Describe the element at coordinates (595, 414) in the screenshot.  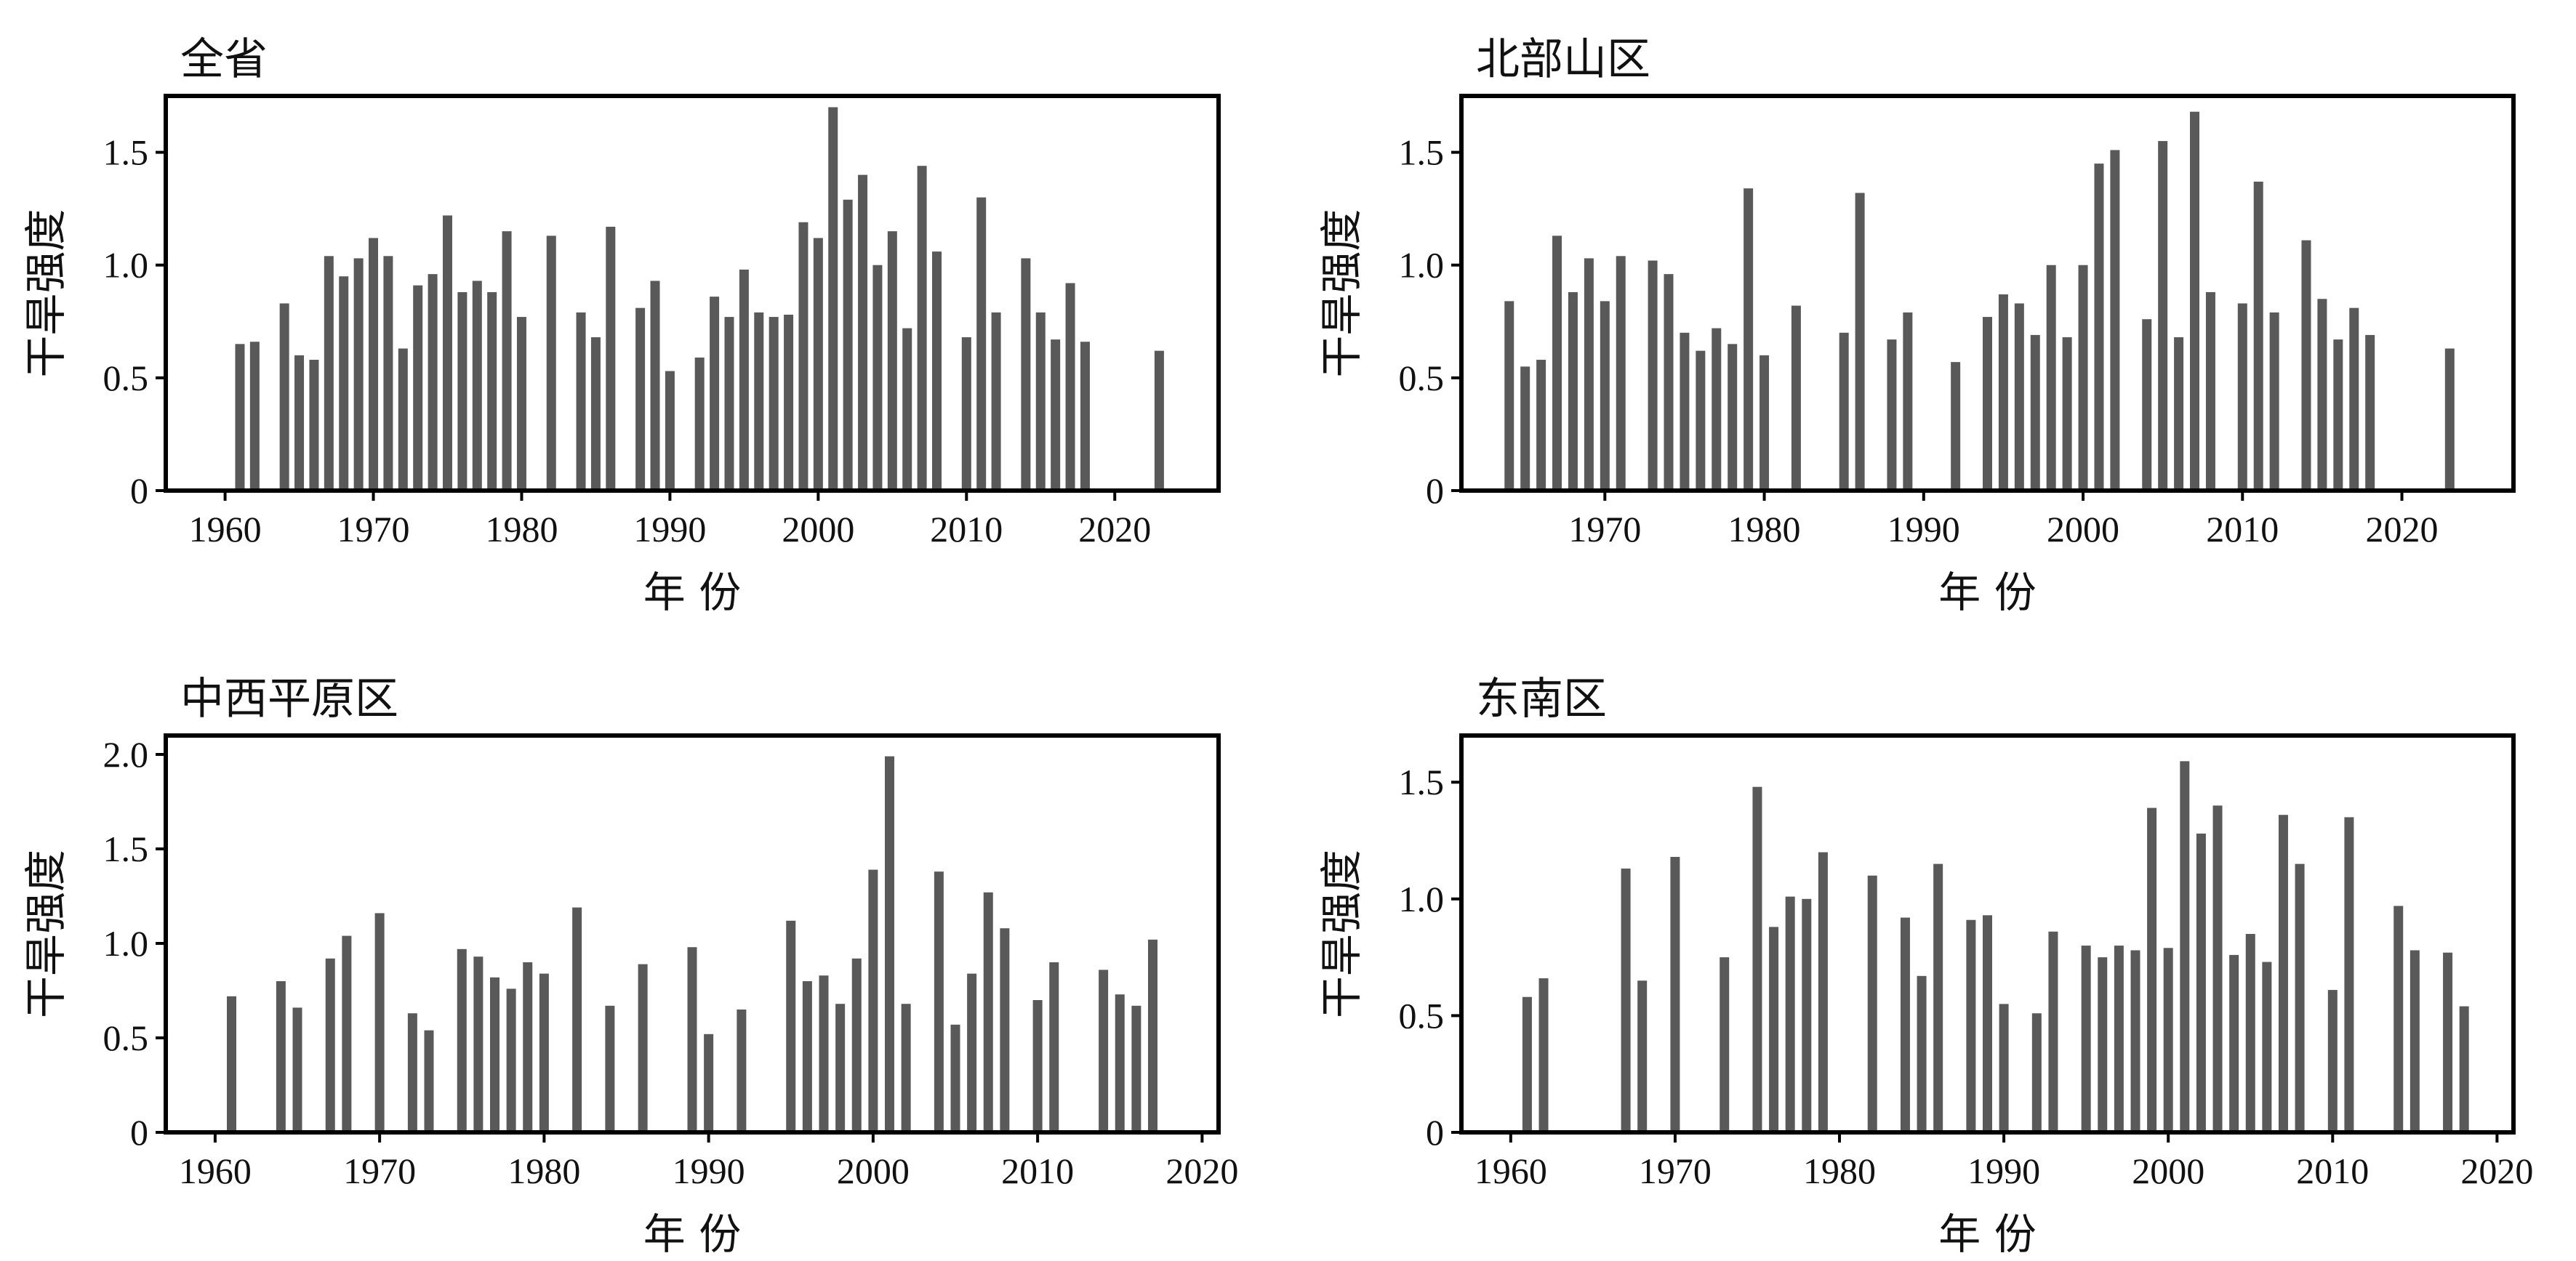
I see `bar-1985` at that location.